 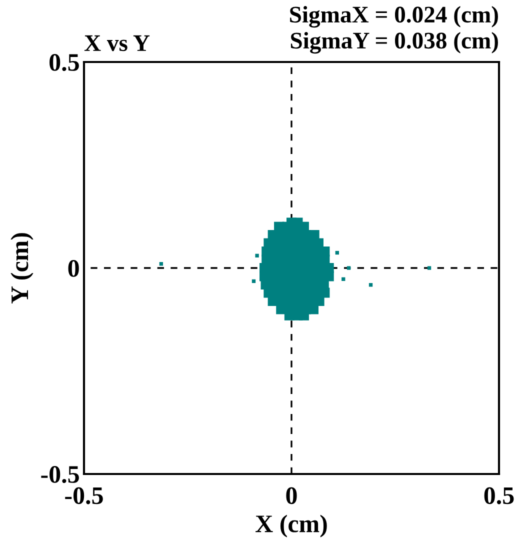 What do you see at coordinates (291, 526) in the screenshot?
I see `x-axis-title: X (cm)` at bounding box center [291, 526].